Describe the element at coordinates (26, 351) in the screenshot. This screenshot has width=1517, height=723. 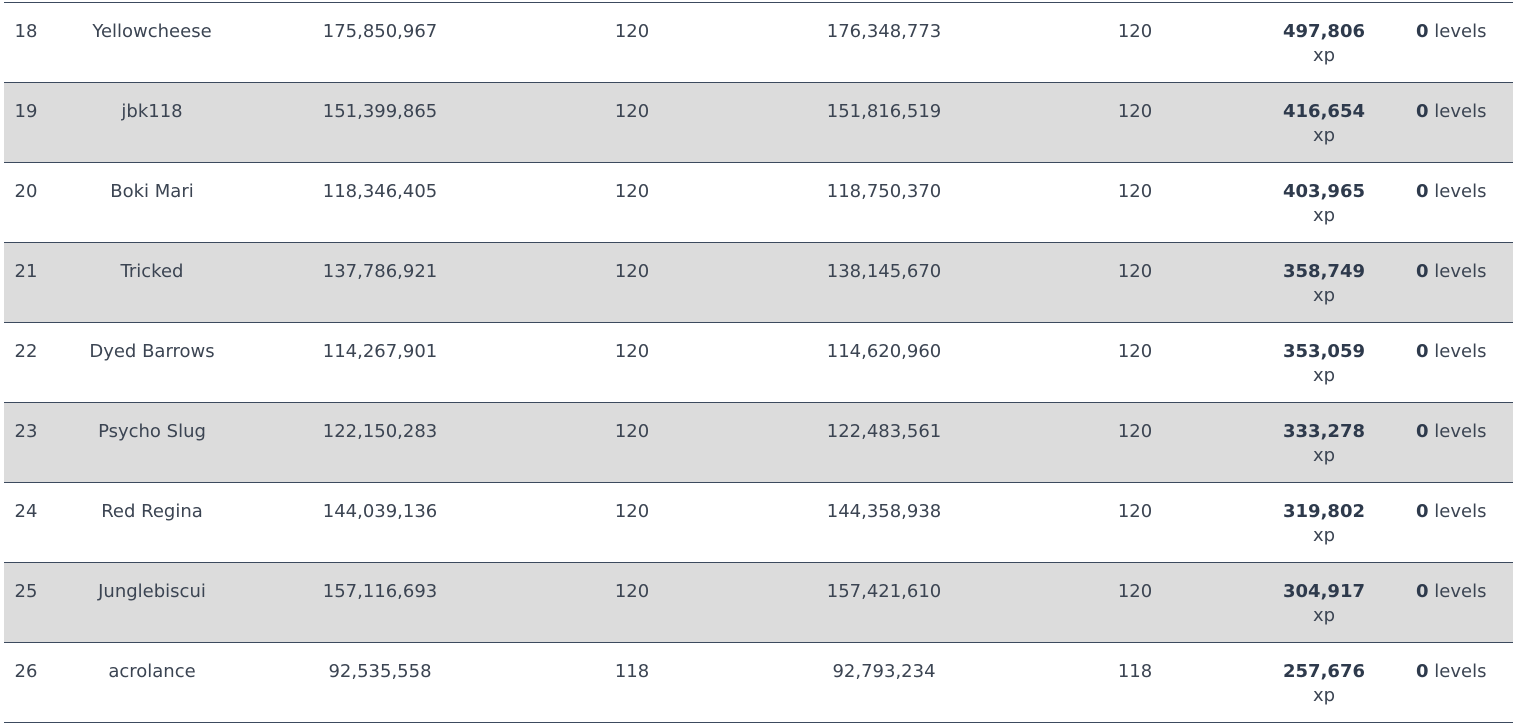
I see `rank-cell: 22` at that location.